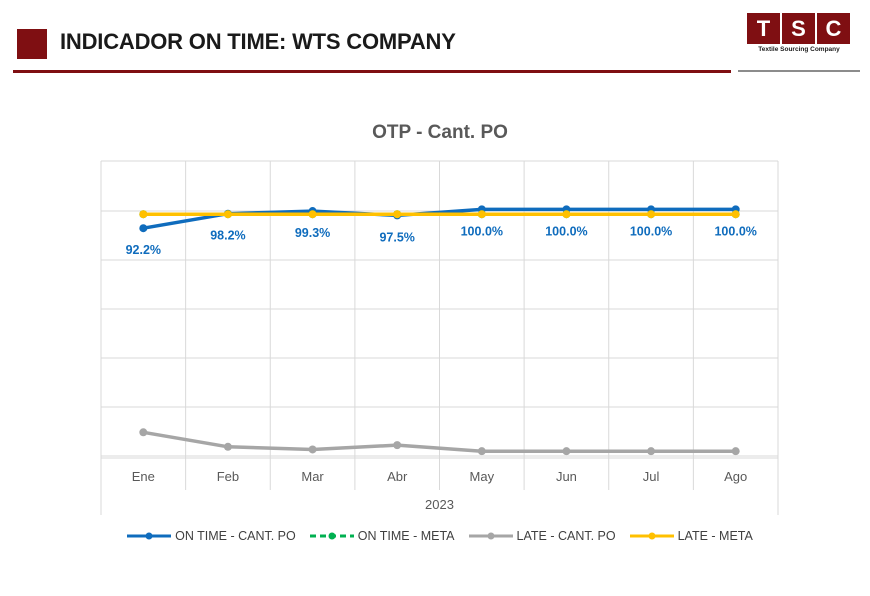 The image size is (870, 596). I want to click on data-label-on-time-cant-po-6: 100.0%, so click(651, 231).